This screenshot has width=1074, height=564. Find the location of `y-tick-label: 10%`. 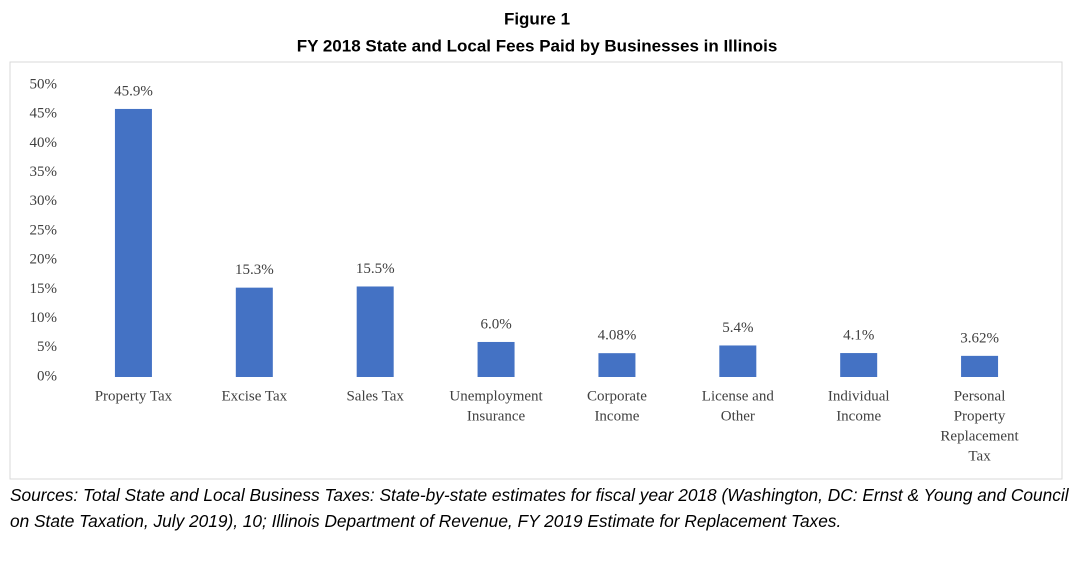

y-tick-label: 10% is located at coordinates (44, 318).